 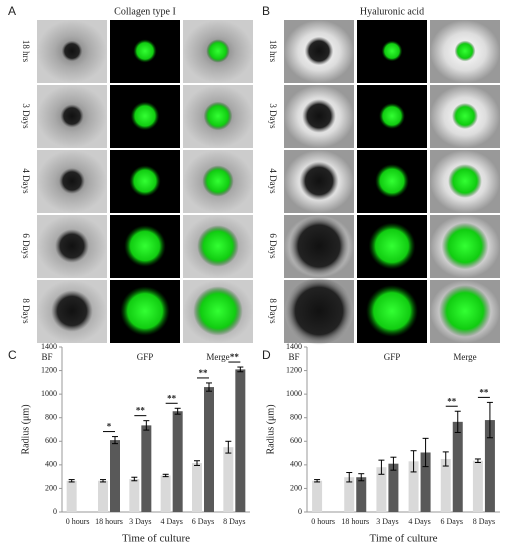 I want to click on panel-title: Collagen type I, so click(x=145, y=11).